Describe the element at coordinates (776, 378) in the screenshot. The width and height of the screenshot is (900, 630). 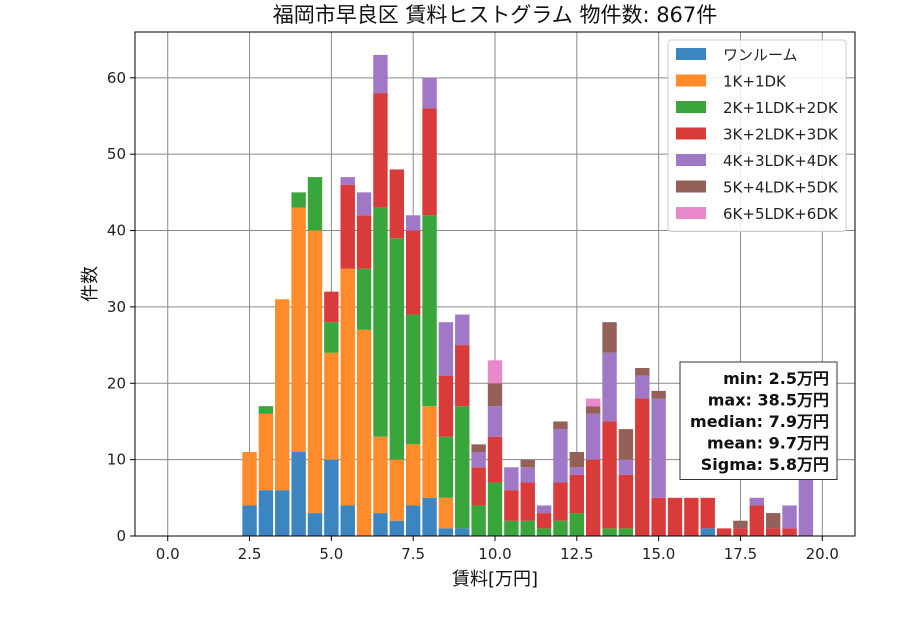
I see `stats-line: min: 2.5万円` at that location.